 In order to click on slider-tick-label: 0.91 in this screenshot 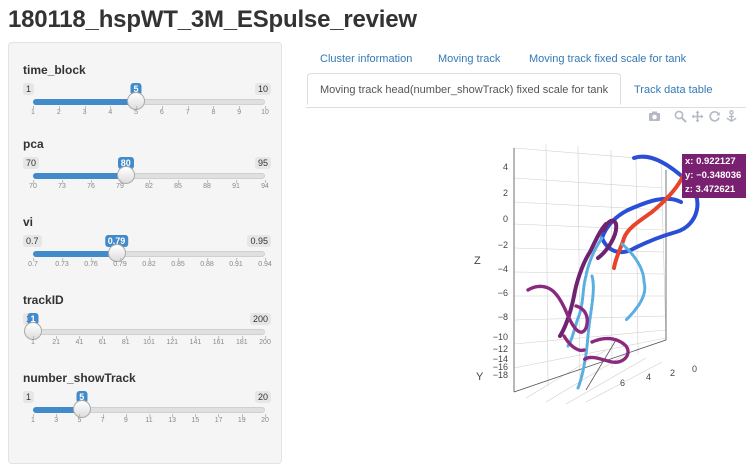, I will do `click(236, 263)`.